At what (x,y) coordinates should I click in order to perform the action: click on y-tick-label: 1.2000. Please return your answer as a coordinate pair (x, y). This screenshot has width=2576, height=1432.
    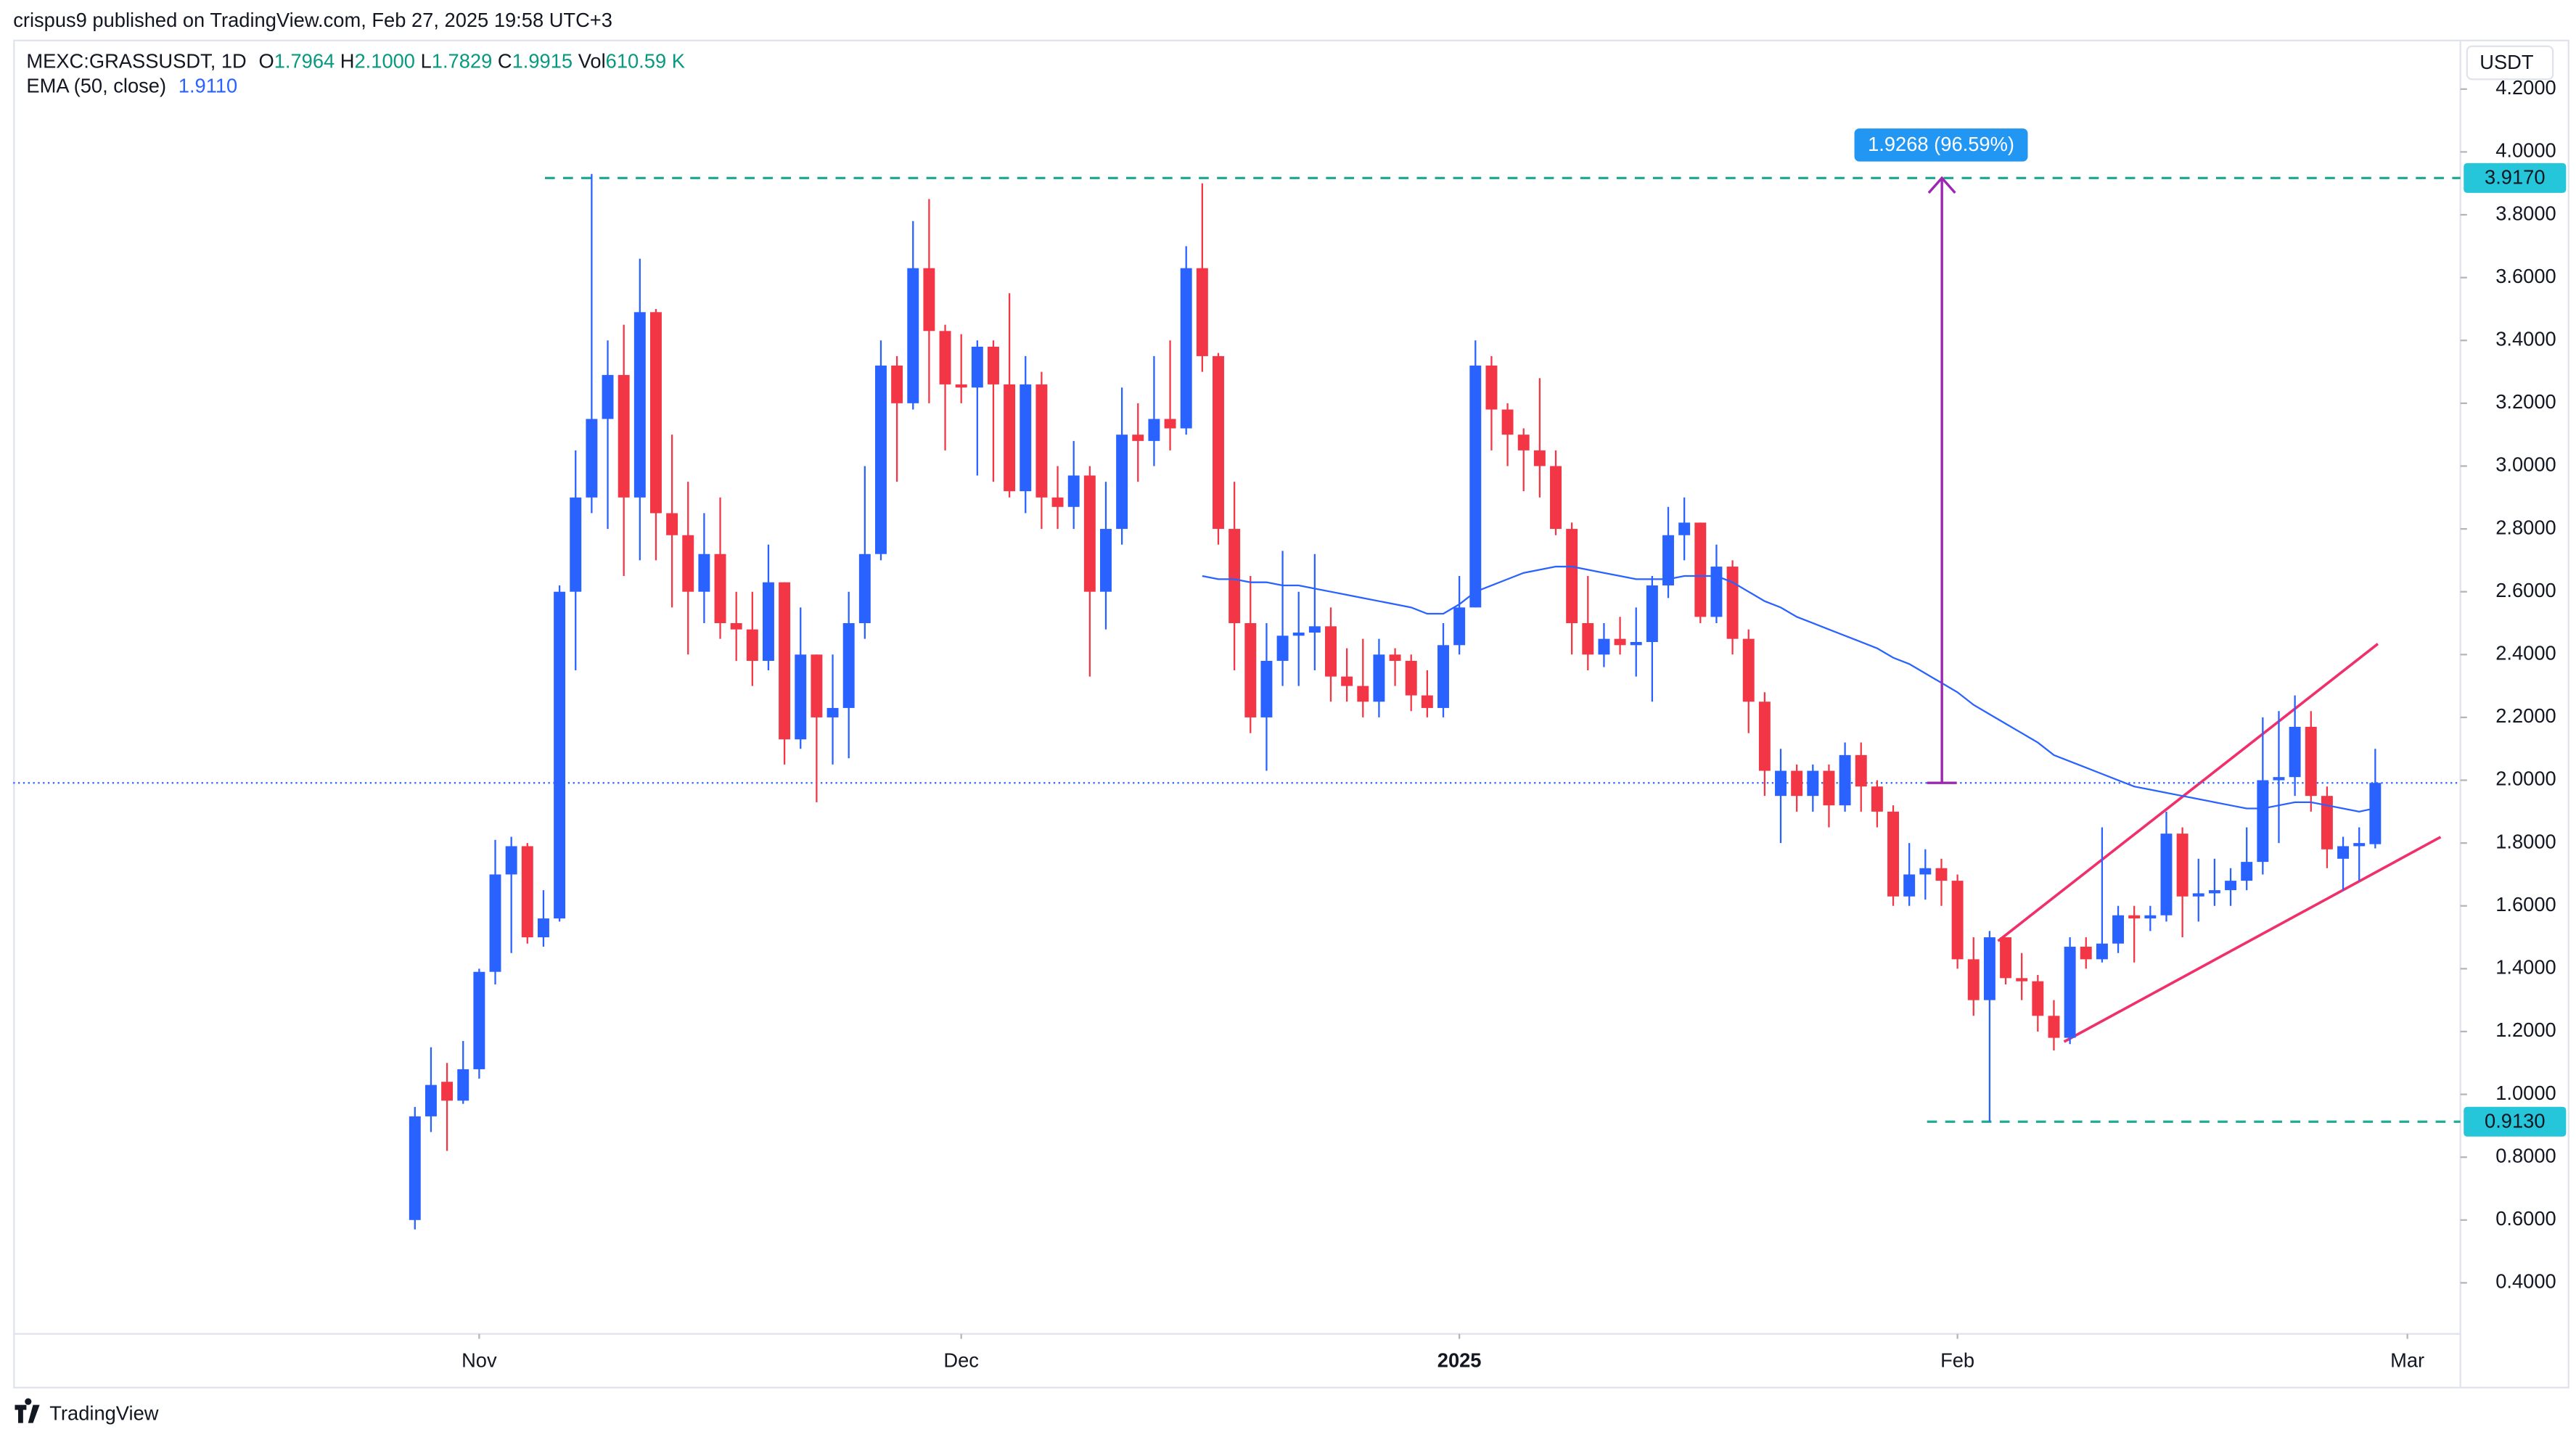
    Looking at the image, I should click on (2525, 1030).